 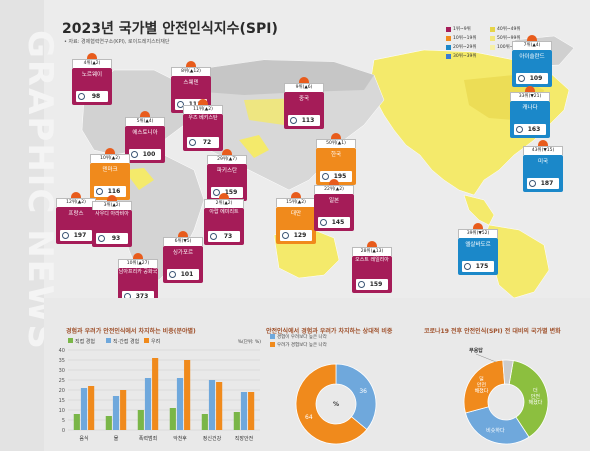 What do you see at coordinates (224, 222) in the screenshot?
I see `country-card: 2위(▲2) 아랍 에미리트 73` at bounding box center [224, 222].